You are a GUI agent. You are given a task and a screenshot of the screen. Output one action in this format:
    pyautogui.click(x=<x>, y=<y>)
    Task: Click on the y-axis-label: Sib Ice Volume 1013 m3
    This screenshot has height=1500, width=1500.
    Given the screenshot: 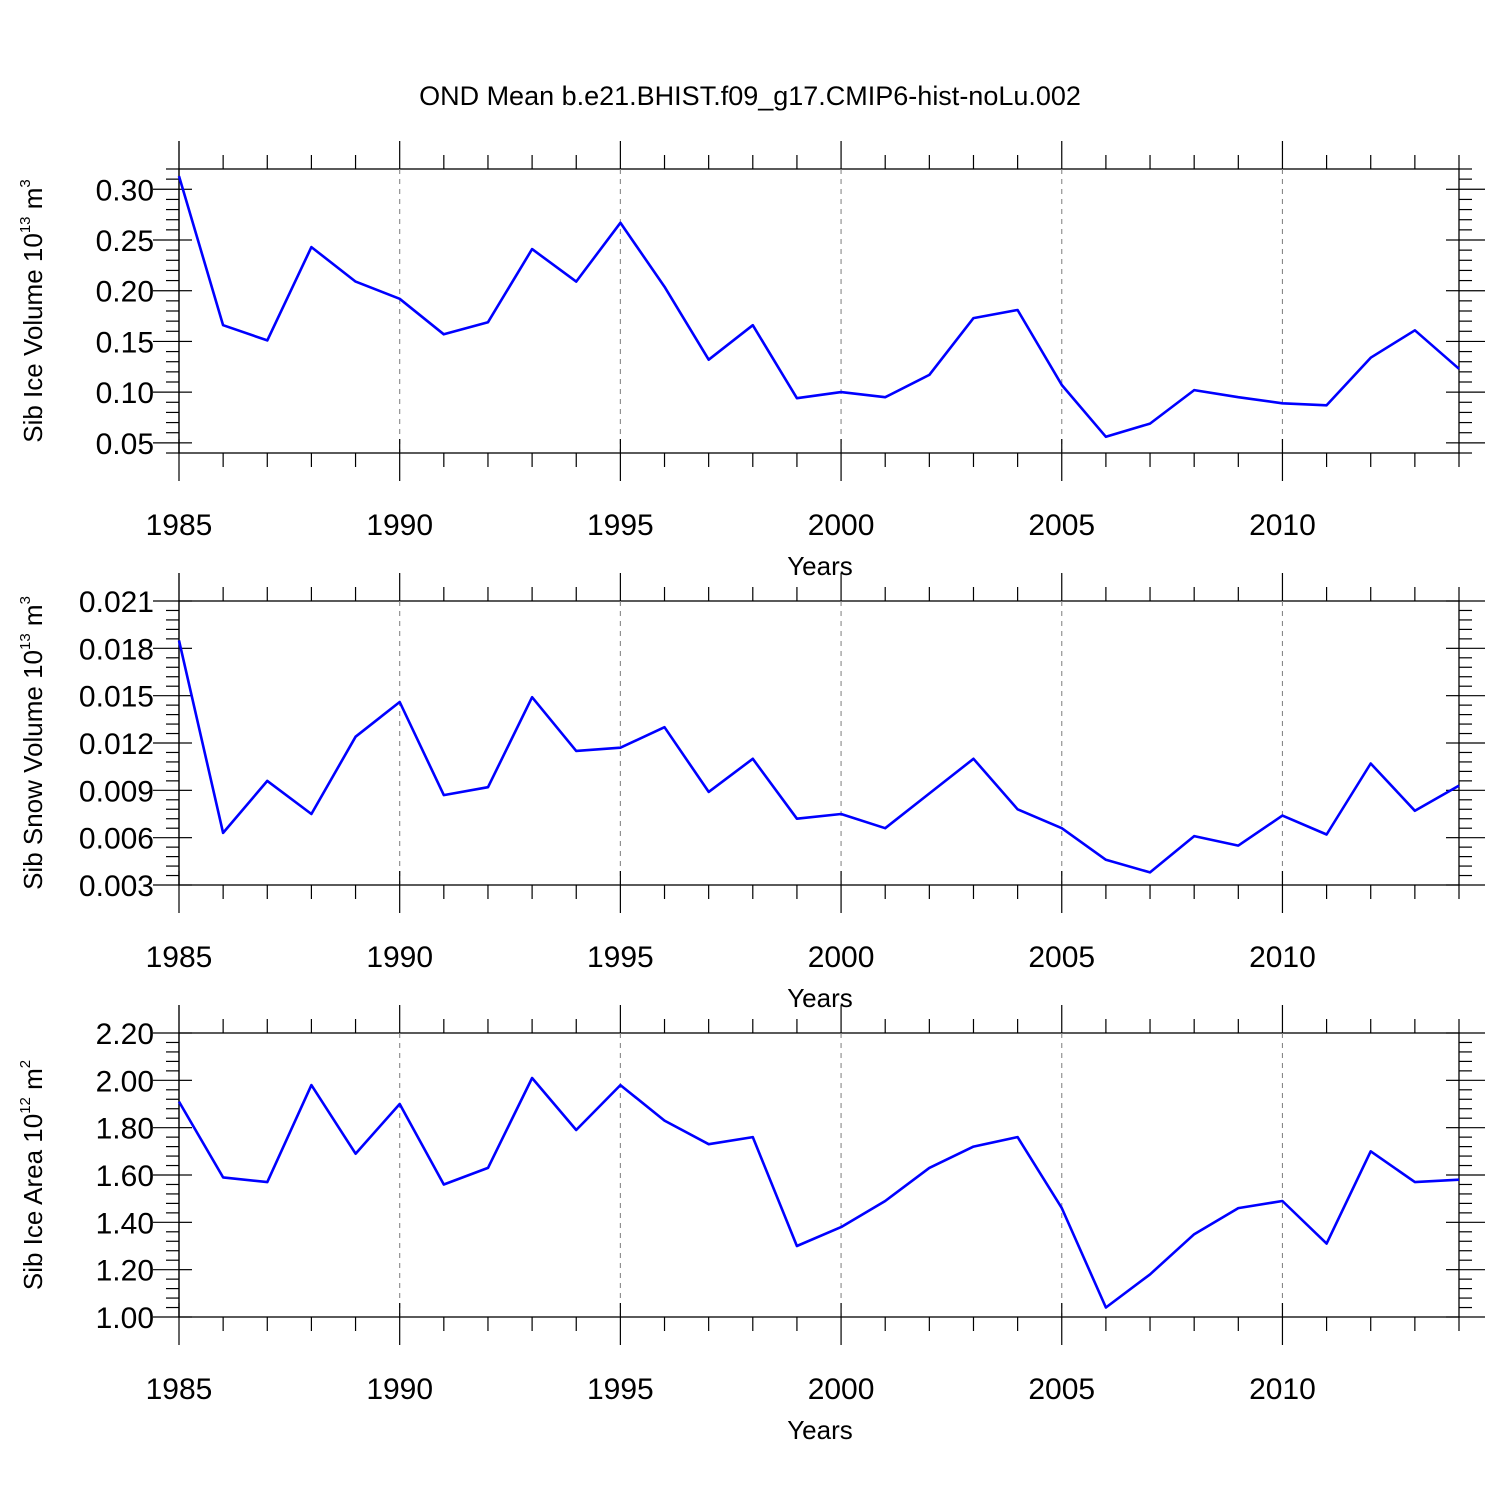 What is the action you would take?
    pyautogui.click(x=32, y=311)
    